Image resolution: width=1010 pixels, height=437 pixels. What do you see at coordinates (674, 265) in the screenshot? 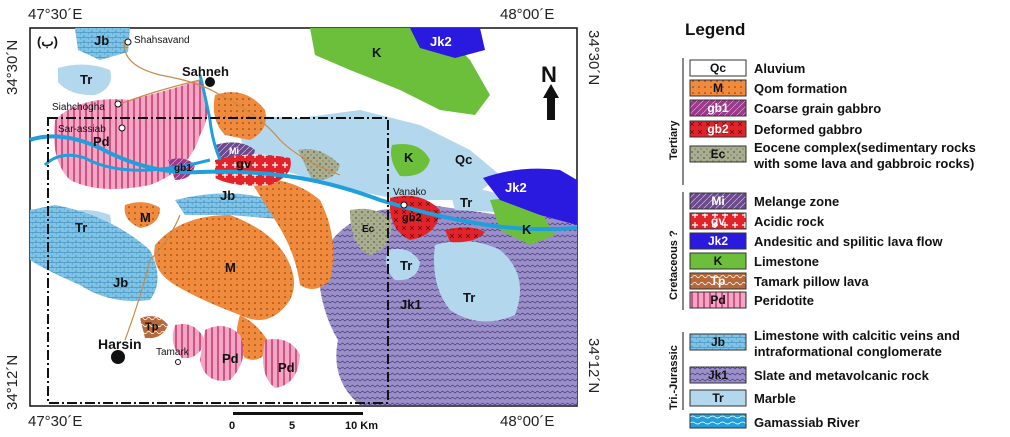
I see `group-cretaceous: Cretaceous ?` at bounding box center [674, 265].